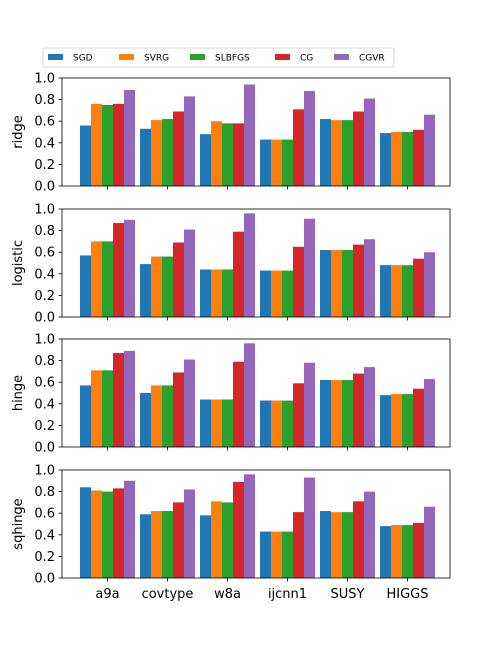 The image size is (500, 650). Describe the element at coordinates (282, 57) in the screenshot. I see `legend-swatch-cg` at that location.